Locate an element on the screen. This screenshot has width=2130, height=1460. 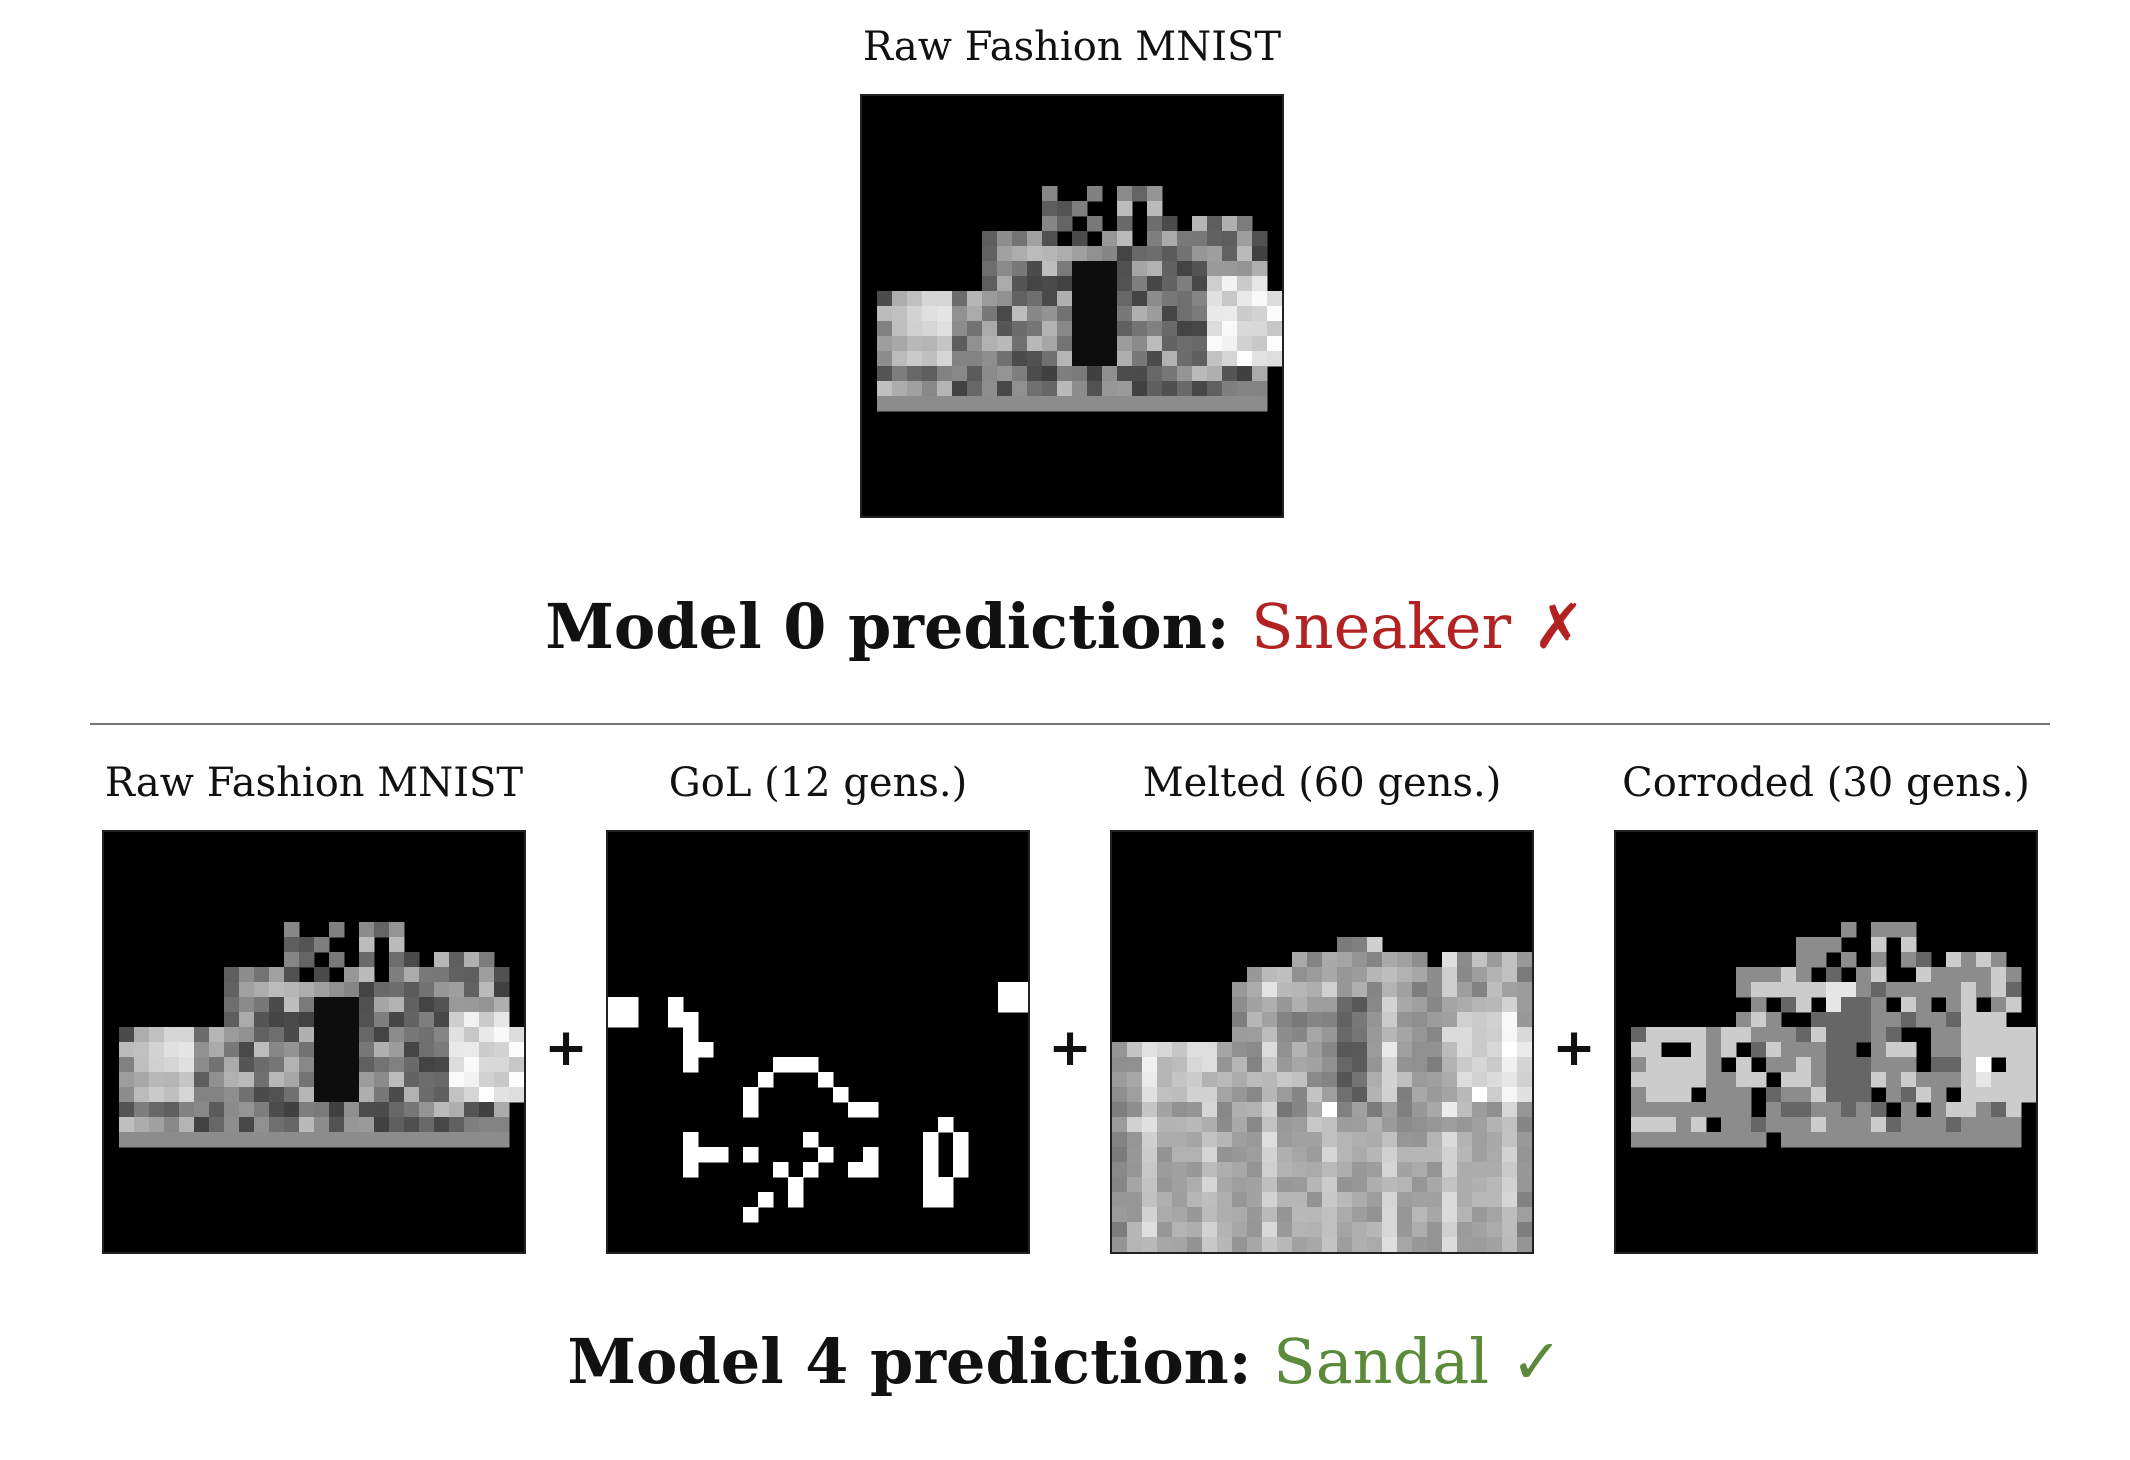
model-4-prediction-label: Sandal is located at coordinates (1381, 1361).